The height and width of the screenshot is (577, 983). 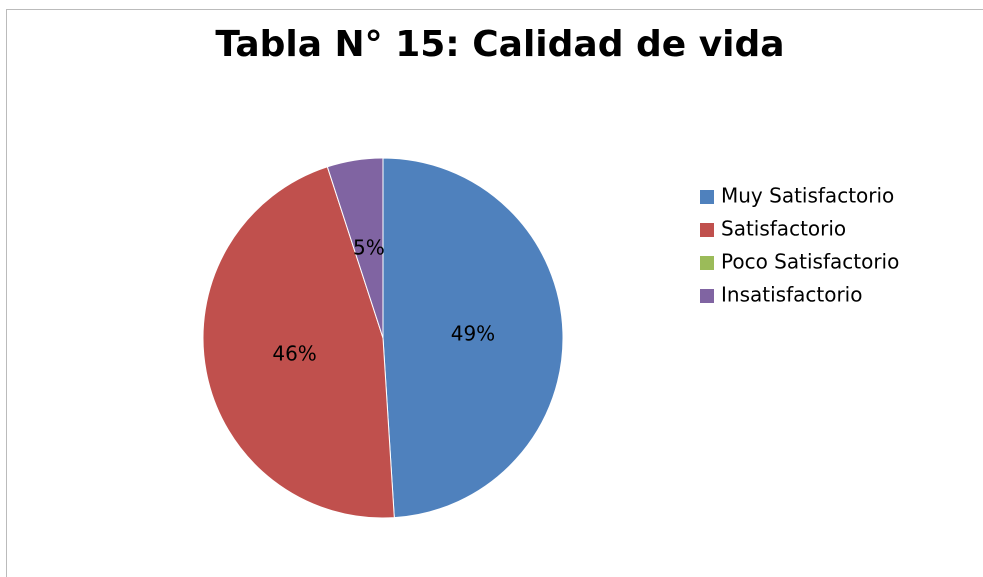 I want to click on legend-label: Satisfactorio, so click(x=783, y=229).